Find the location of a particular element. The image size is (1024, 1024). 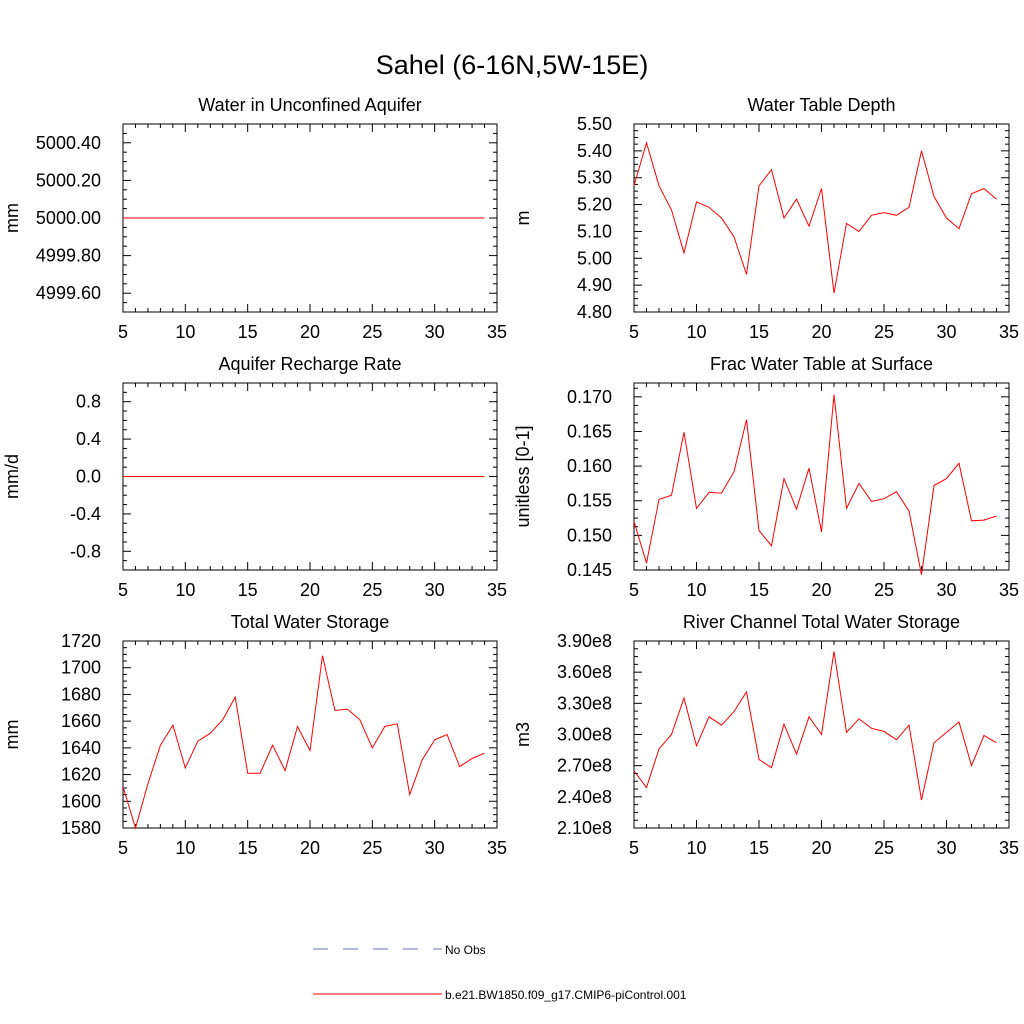

series-line-frac-water-table-at-surface is located at coordinates (815, 484).